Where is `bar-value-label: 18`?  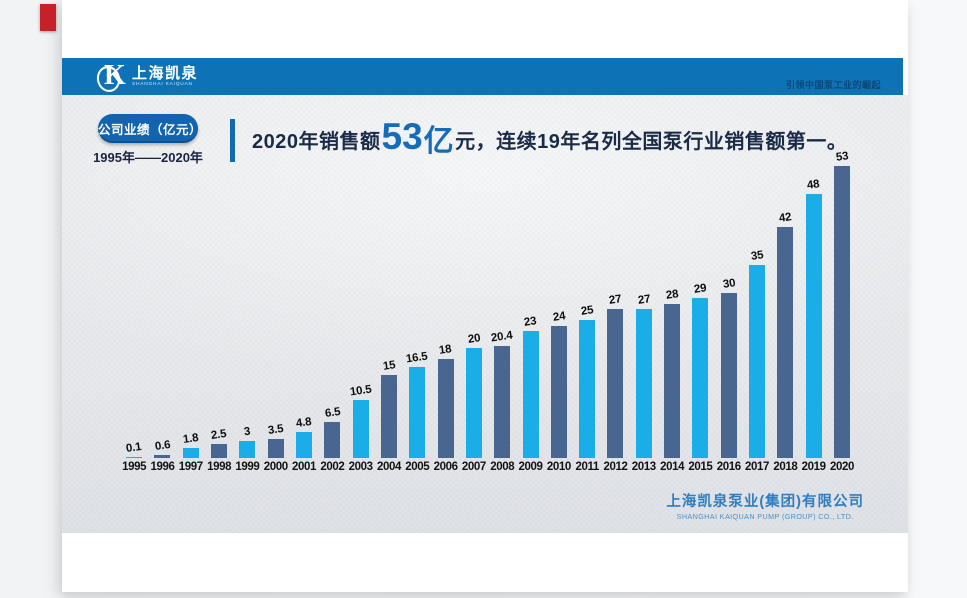
bar-value-label: 18 is located at coordinates (445, 350).